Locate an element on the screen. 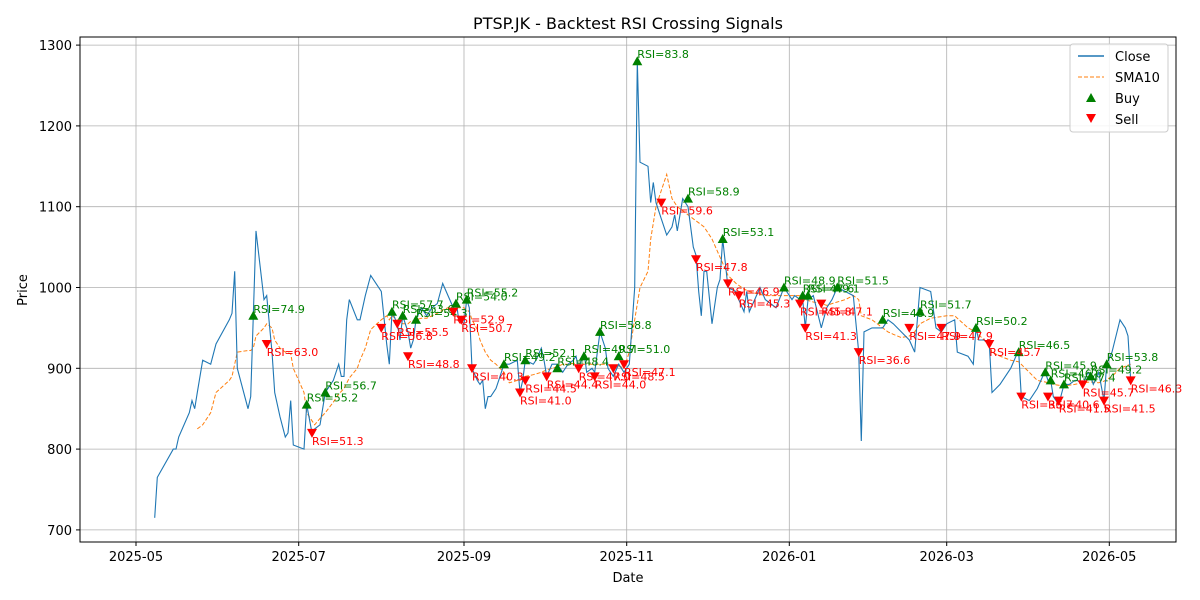 The height and width of the screenshot is (600, 1200). buy-label: RSI=48.9 is located at coordinates (810, 281).